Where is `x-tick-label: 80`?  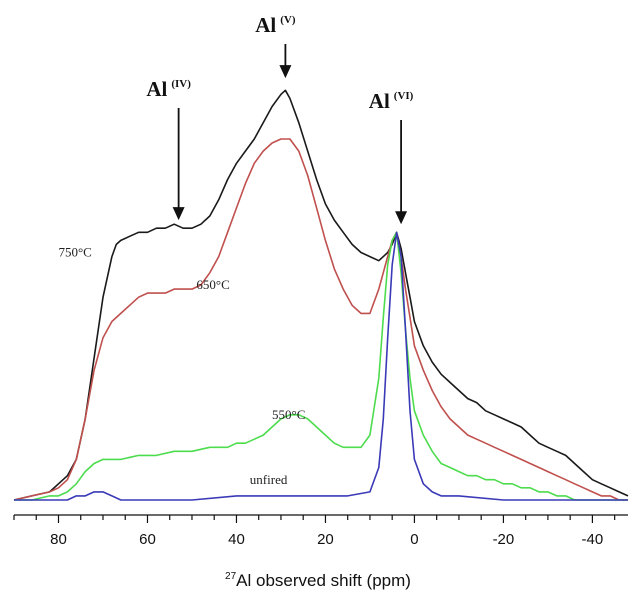
x-tick-label: 80 is located at coordinates (58, 539).